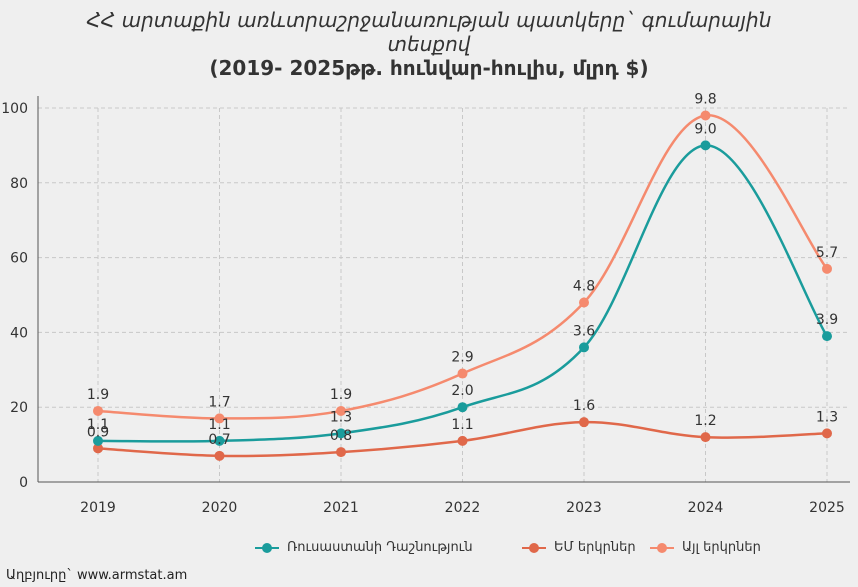 The image size is (858, 587). I want to click on x-tick-label: 2020, so click(220, 508).